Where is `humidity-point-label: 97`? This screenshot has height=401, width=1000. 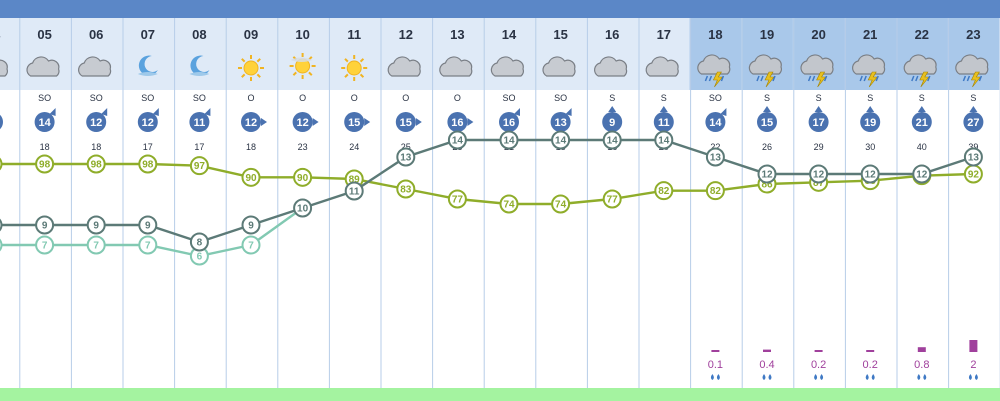 humidity-point-label: 97 is located at coordinates (200, 166).